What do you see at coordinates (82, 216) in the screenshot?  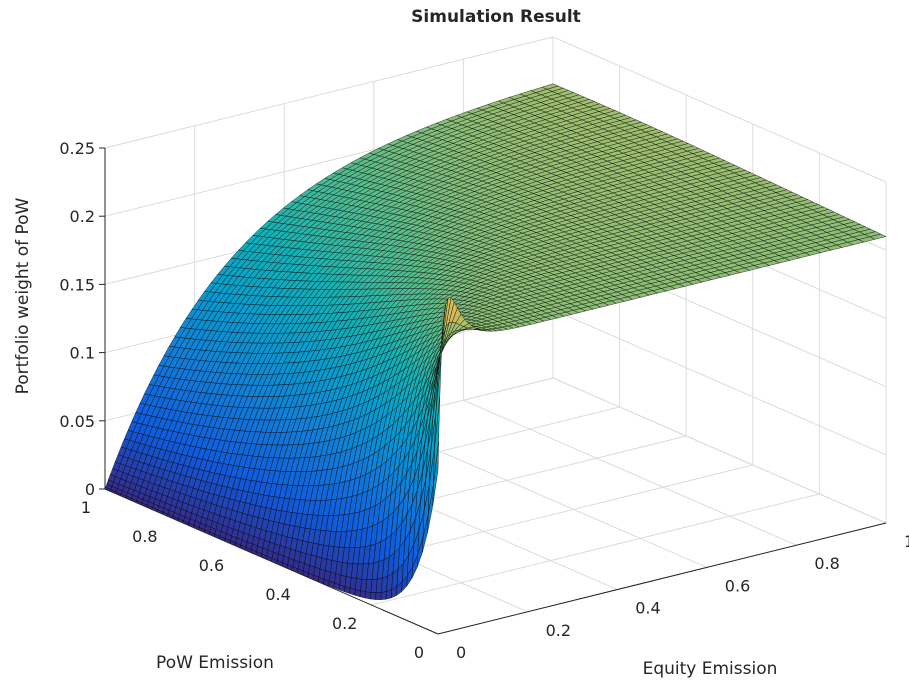 I see `z-tick-label: 0.2` at bounding box center [82, 216].